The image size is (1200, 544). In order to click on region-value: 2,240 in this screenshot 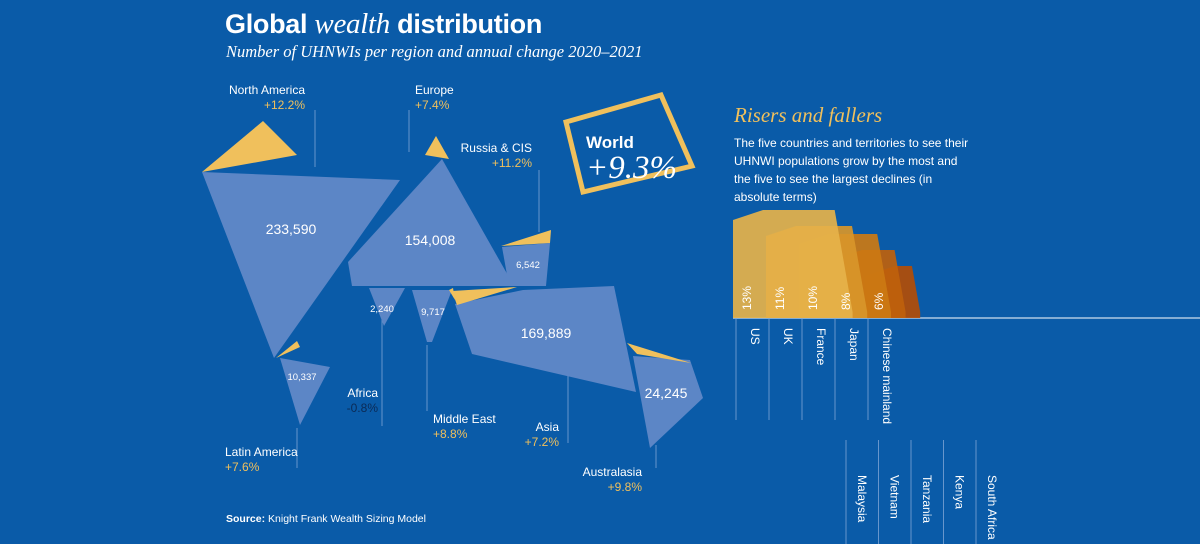, I will do `click(382, 309)`.